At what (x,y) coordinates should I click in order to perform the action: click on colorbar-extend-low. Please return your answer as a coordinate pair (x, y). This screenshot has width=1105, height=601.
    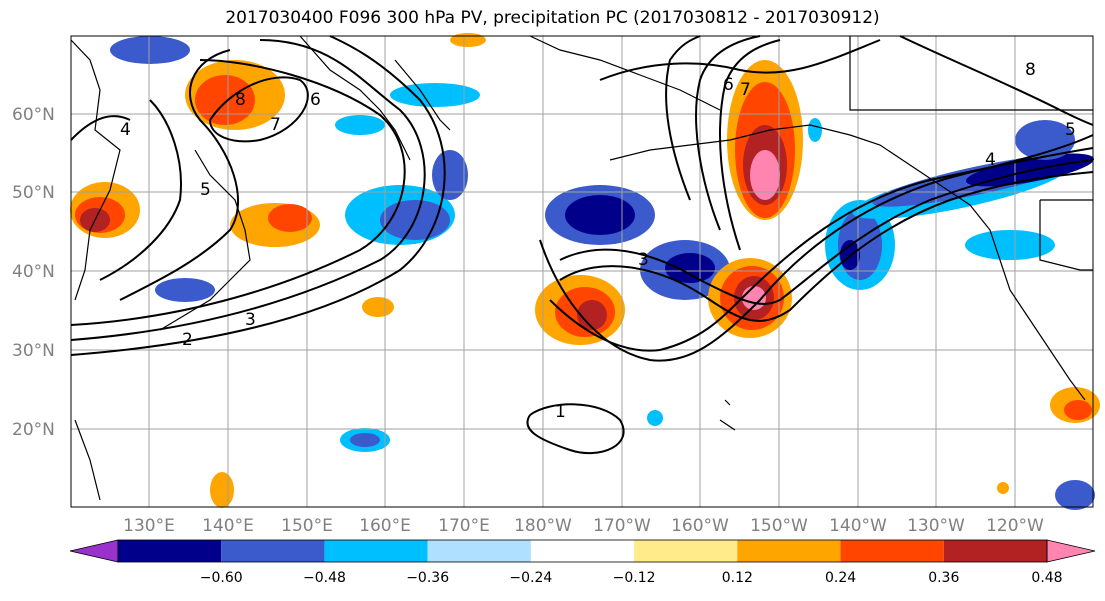
    Looking at the image, I should click on (94, 551).